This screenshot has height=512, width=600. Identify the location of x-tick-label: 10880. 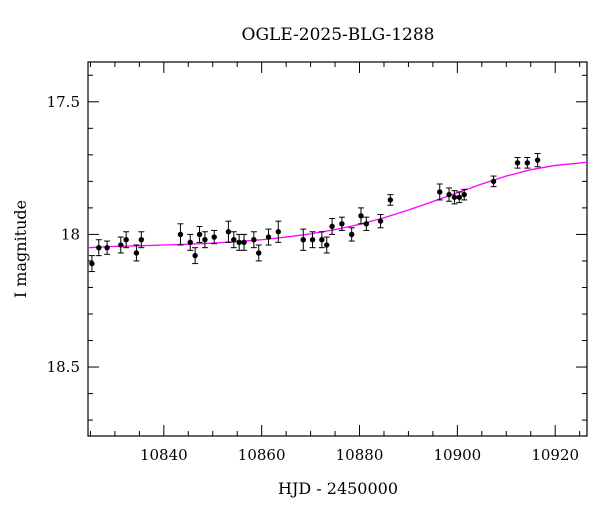
(360, 455).